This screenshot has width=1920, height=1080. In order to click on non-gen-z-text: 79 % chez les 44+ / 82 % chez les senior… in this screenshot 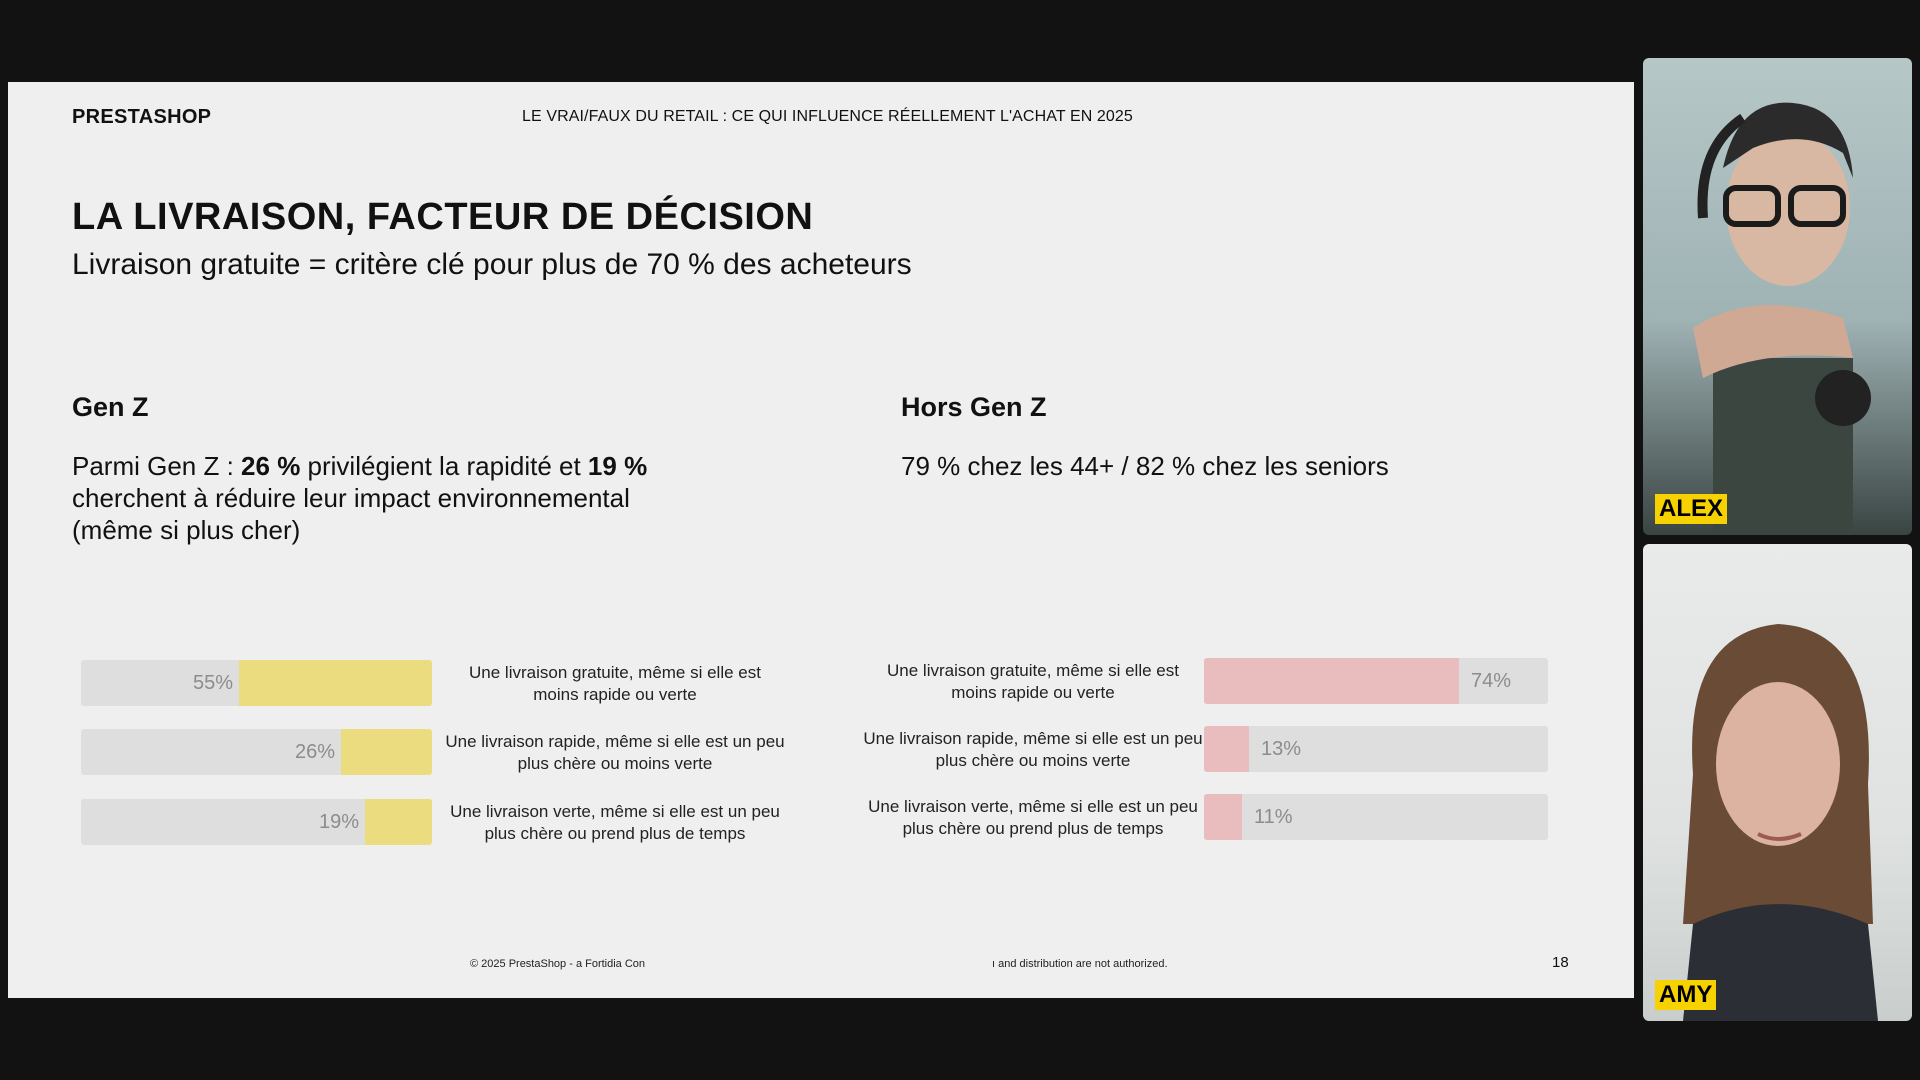, I will do `click(1145, 466)`.